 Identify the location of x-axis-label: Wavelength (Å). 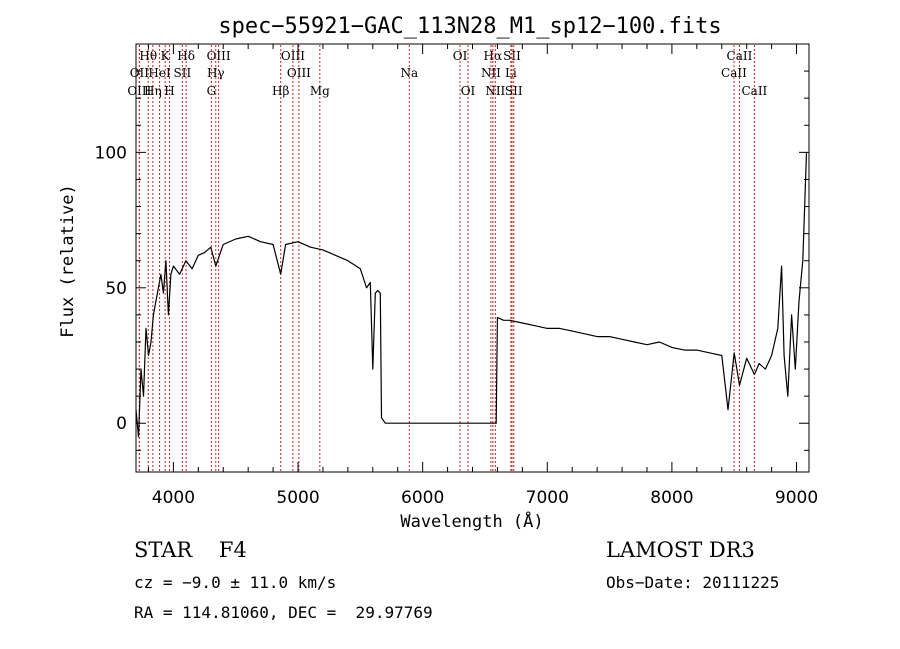
(471, 521).